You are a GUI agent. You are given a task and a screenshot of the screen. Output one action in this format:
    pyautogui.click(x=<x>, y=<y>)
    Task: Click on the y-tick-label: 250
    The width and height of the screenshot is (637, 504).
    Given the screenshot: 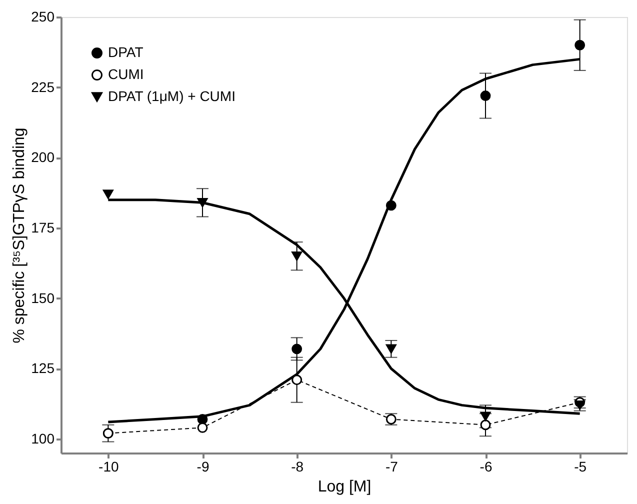 What is the action you would take?
    pyautogui.click(x=43, y=16)
    